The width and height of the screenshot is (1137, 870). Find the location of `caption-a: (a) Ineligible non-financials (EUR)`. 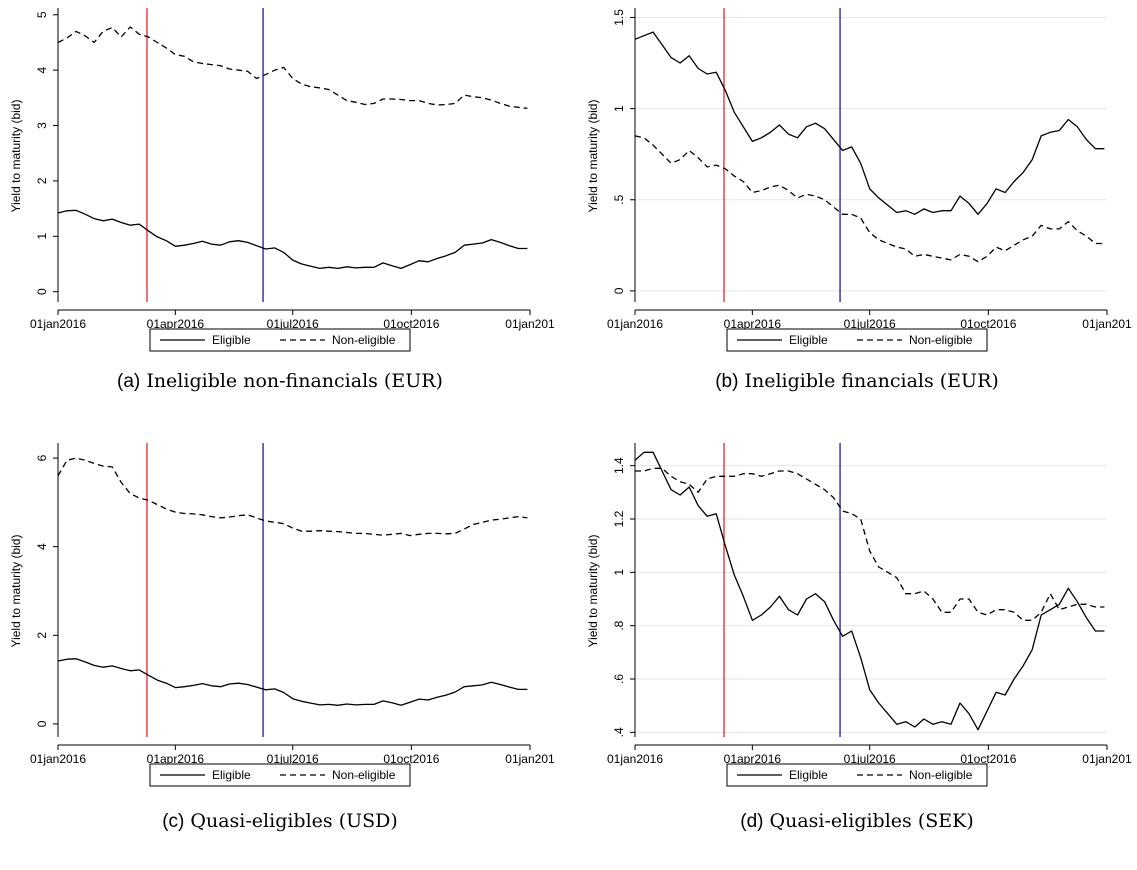

caption-a: (a) Ineligible non-financials (EUR) is located at coordinates (280, 381).